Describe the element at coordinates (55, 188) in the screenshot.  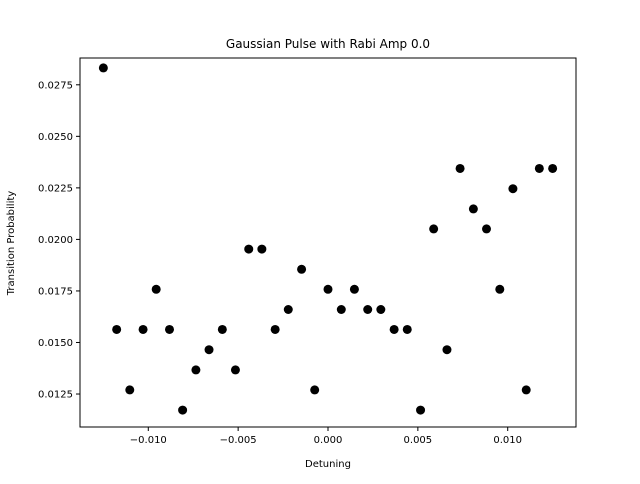
I see `y-tick-label: 0.0225` at that location.